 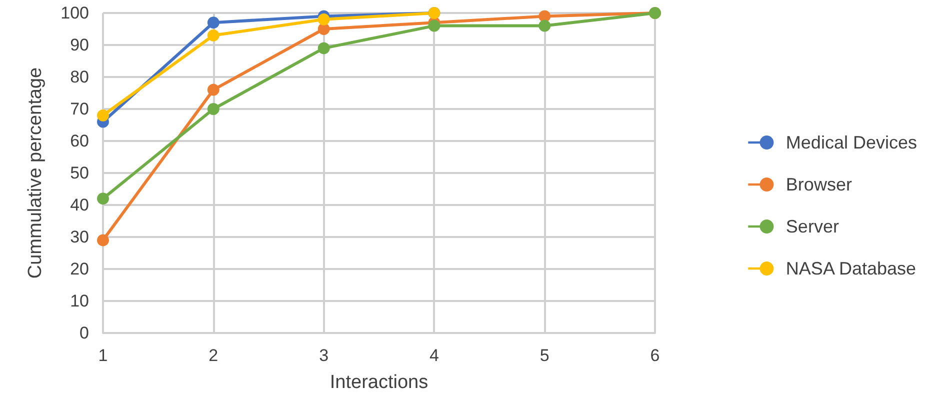 I want to click on y-tick-label: 30, so click(x=79, y=237).